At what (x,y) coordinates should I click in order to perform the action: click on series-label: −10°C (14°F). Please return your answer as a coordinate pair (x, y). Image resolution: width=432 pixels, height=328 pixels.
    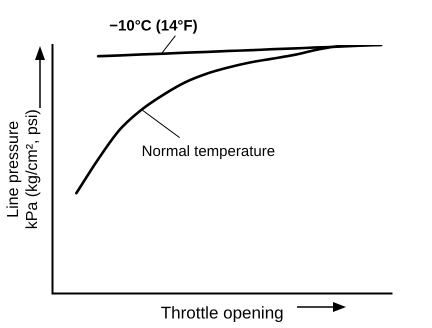
    Looking at the image, I should click on (153, 25).